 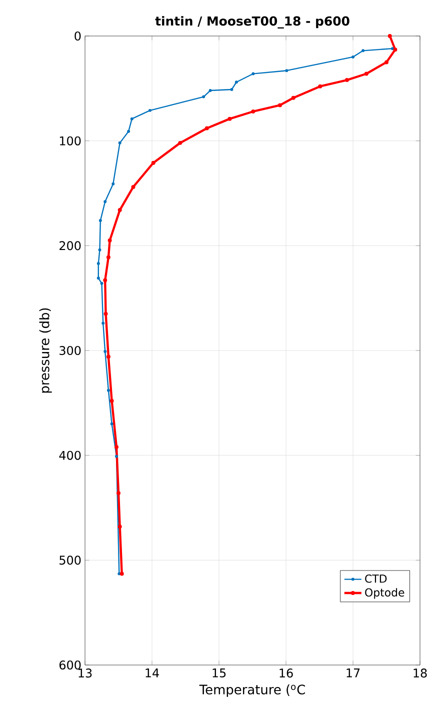 I want to click on y-tick-label: 200, so click(x=70, y=245).